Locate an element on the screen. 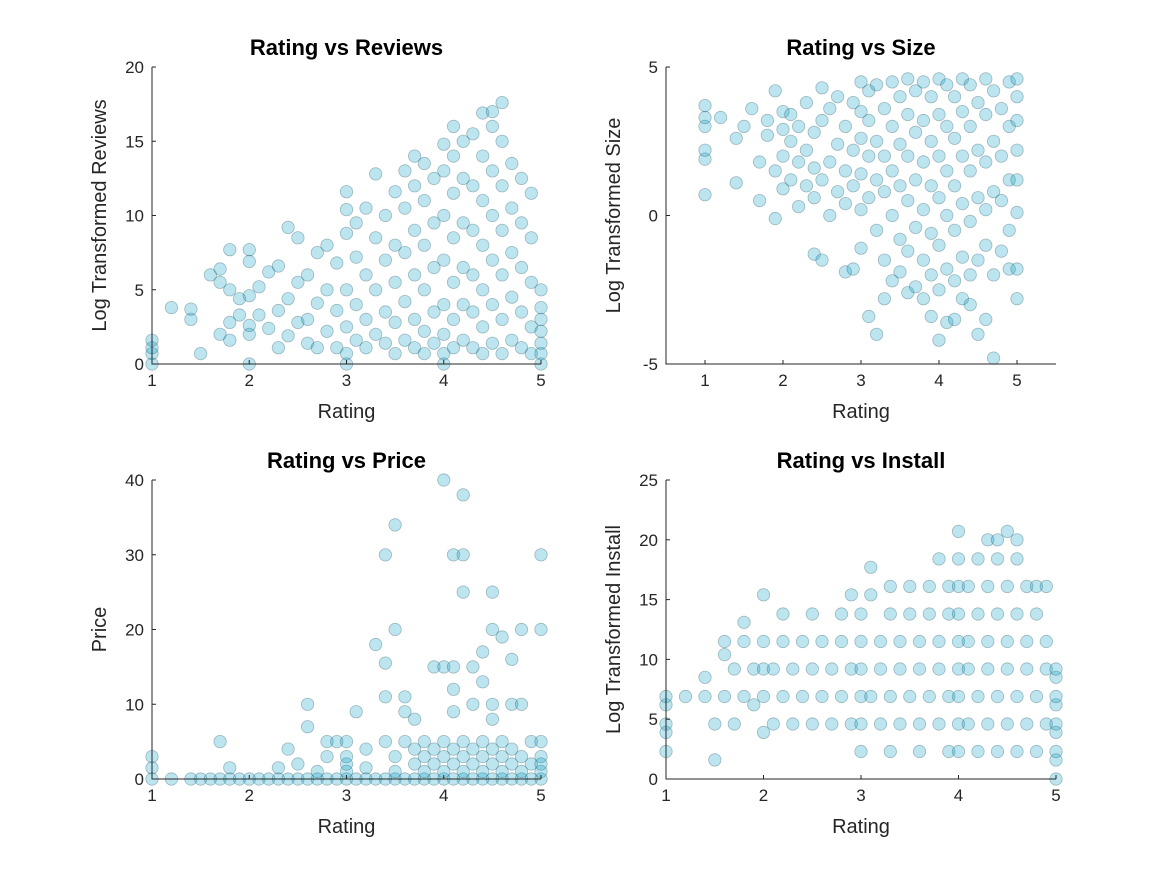 Image resolution: width=1167 pixels, height=875 pixels. install-x-tick-label: 5 is located at coordinates (1055, 795).